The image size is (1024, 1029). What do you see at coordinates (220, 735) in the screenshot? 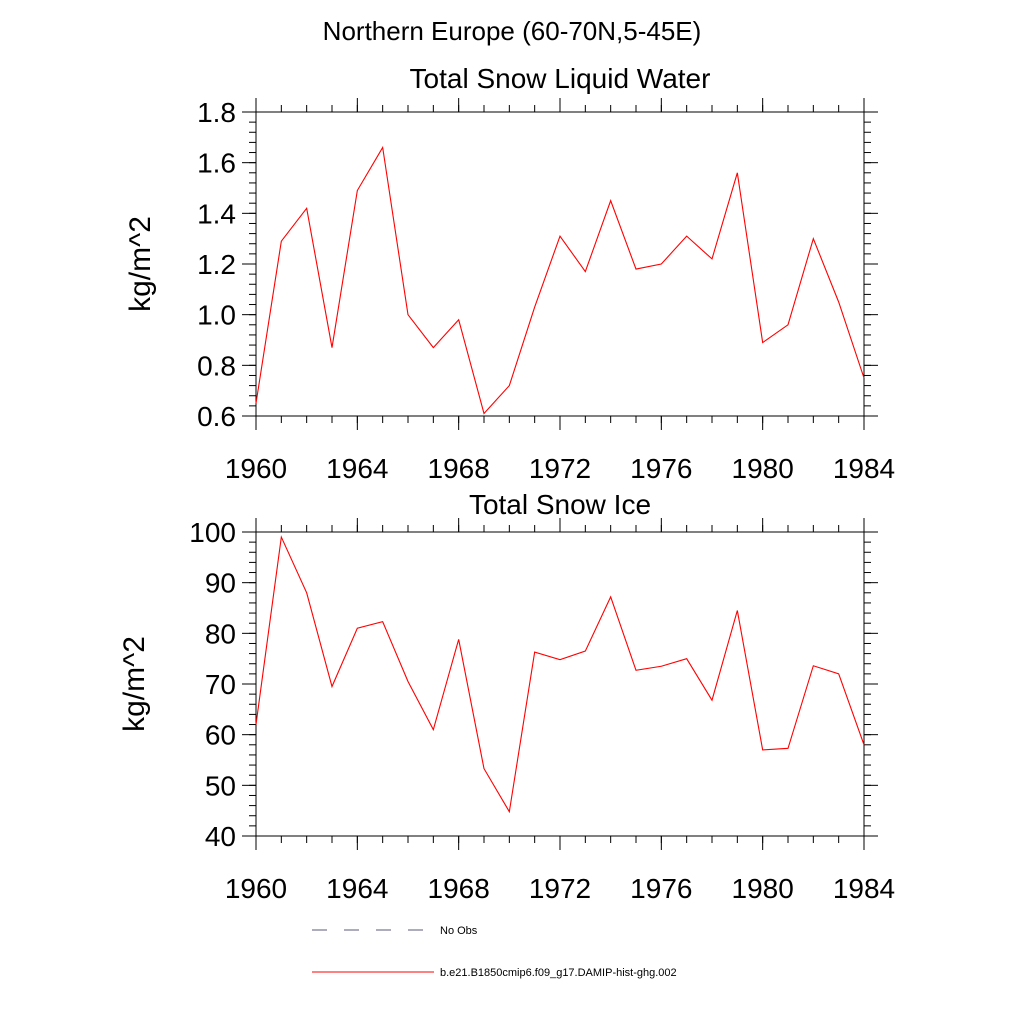
I see `y-tick-label: 60` at bounding box center [220, 735].